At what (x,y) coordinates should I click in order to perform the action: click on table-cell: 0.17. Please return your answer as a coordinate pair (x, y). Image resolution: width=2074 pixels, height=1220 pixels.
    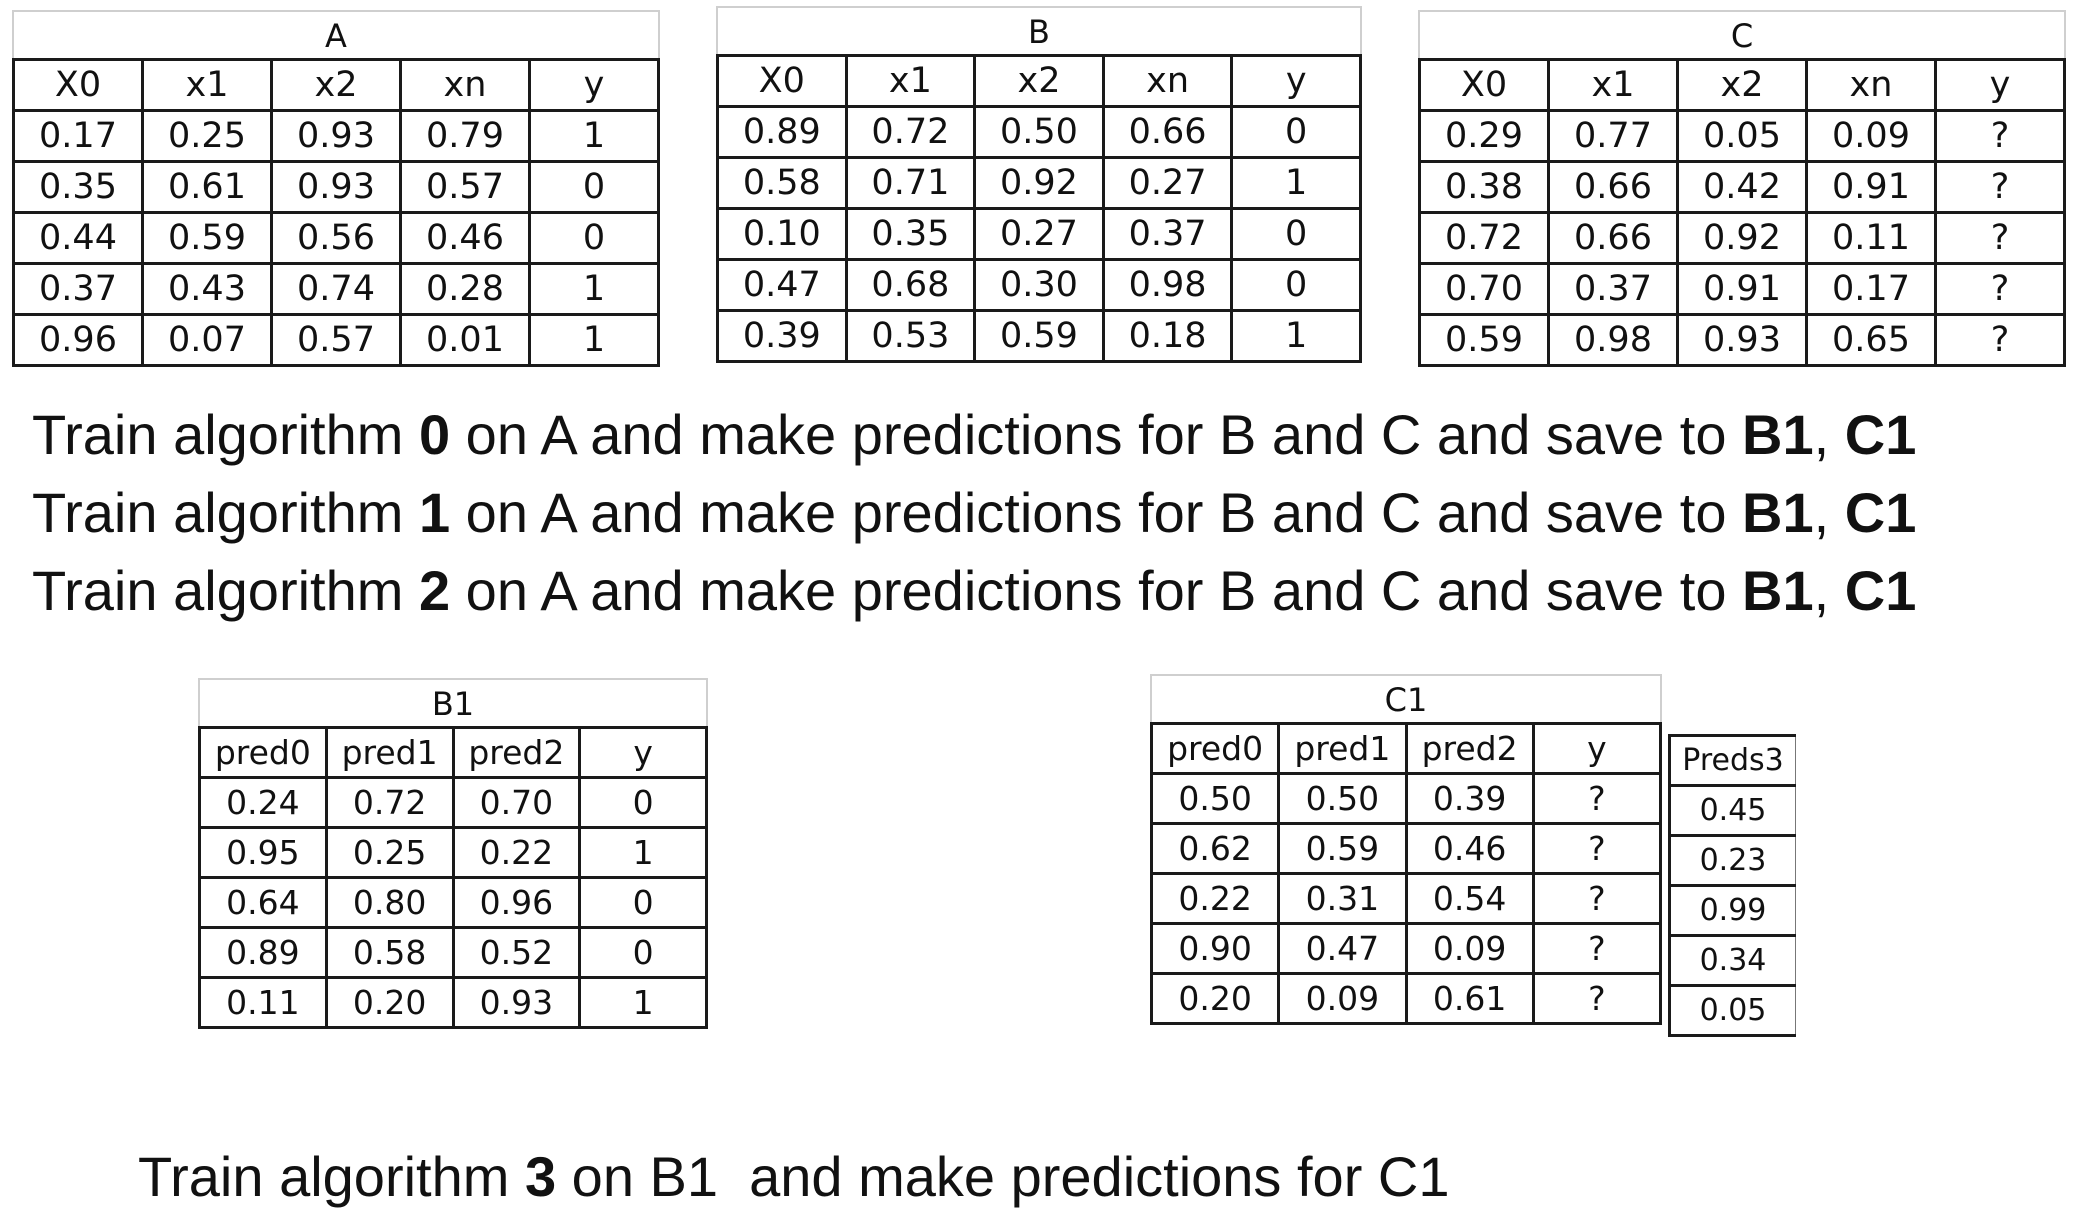
    Looking at the image, I should click on (78, 136).